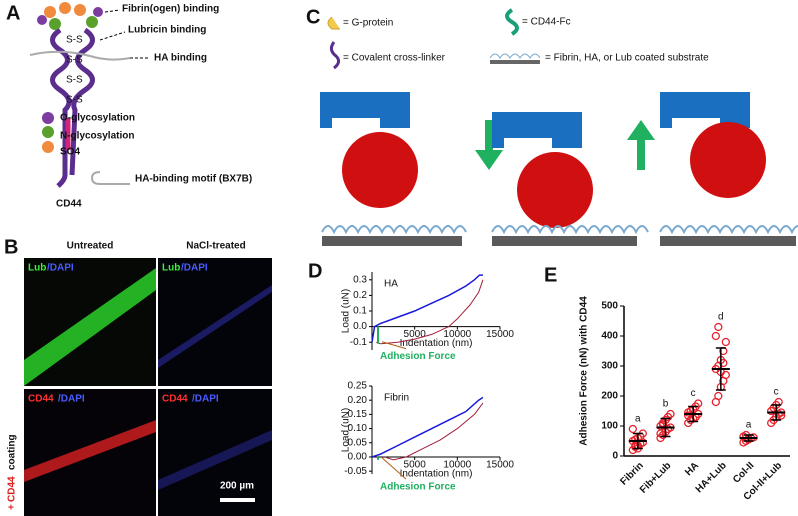 The image size is (798, 516). What do you see at coordinates (358, 428) in the screenshot?
I see `y-tick-label: 0.10` at bounding box center [358, 428].